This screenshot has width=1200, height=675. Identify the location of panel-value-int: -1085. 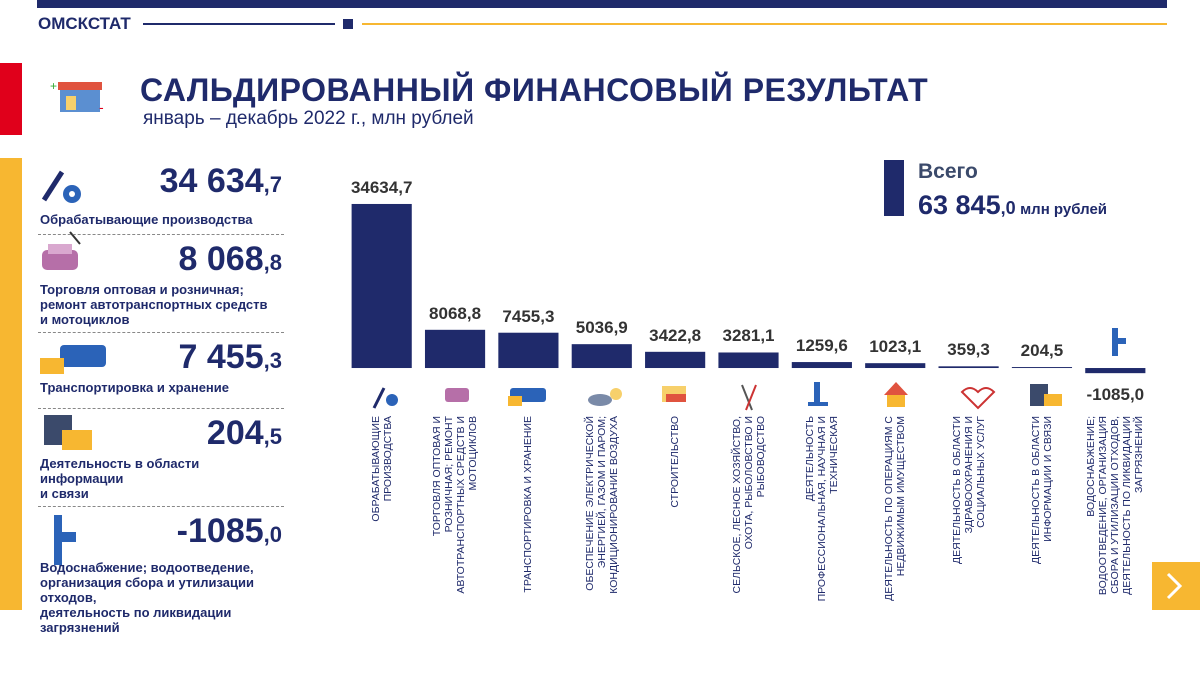
(220, 531).